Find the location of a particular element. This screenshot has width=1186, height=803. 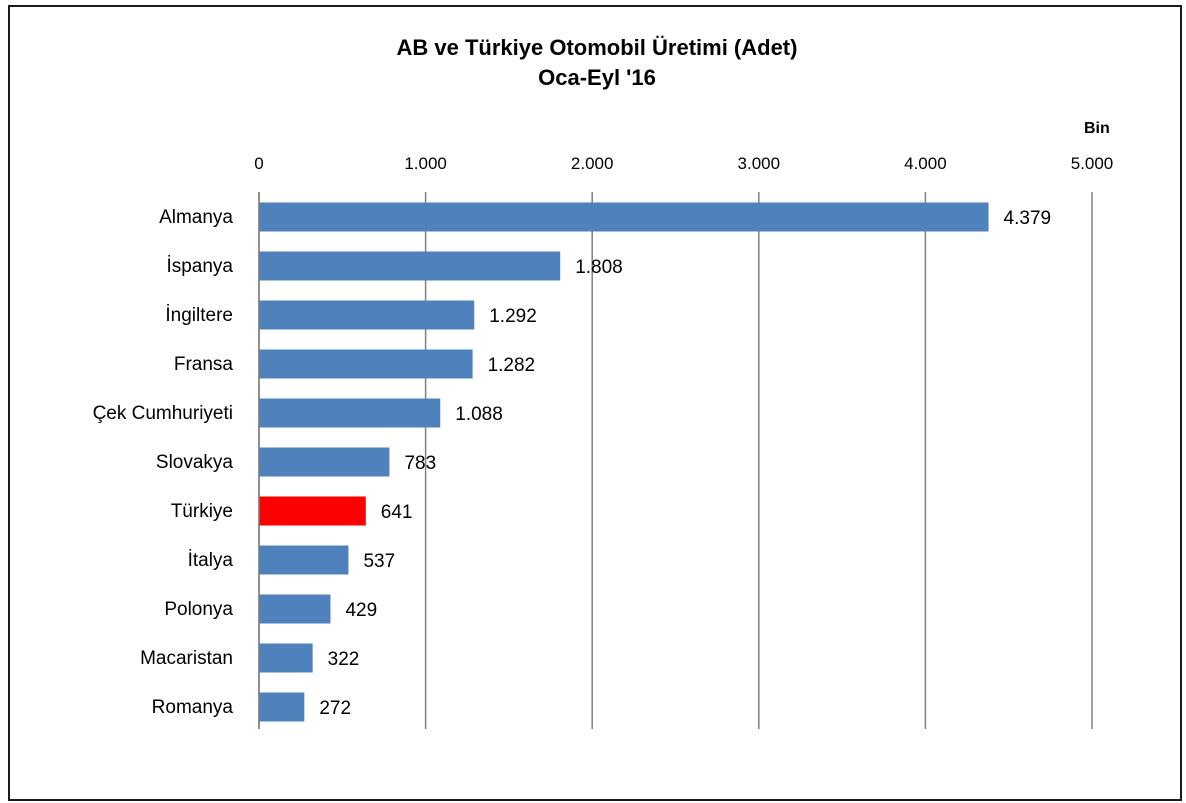

data-label: 272 is located at coordinates (335, 708).